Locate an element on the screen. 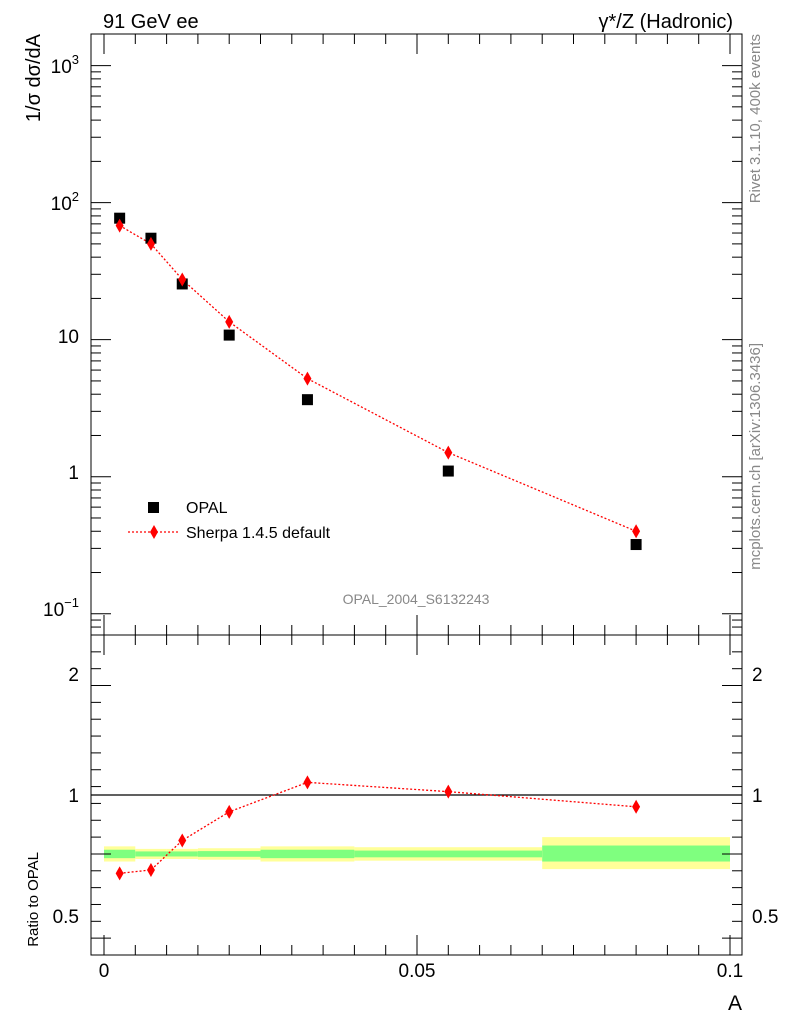  ratio-uncertainty-bands is located at coordinates (417, 853).